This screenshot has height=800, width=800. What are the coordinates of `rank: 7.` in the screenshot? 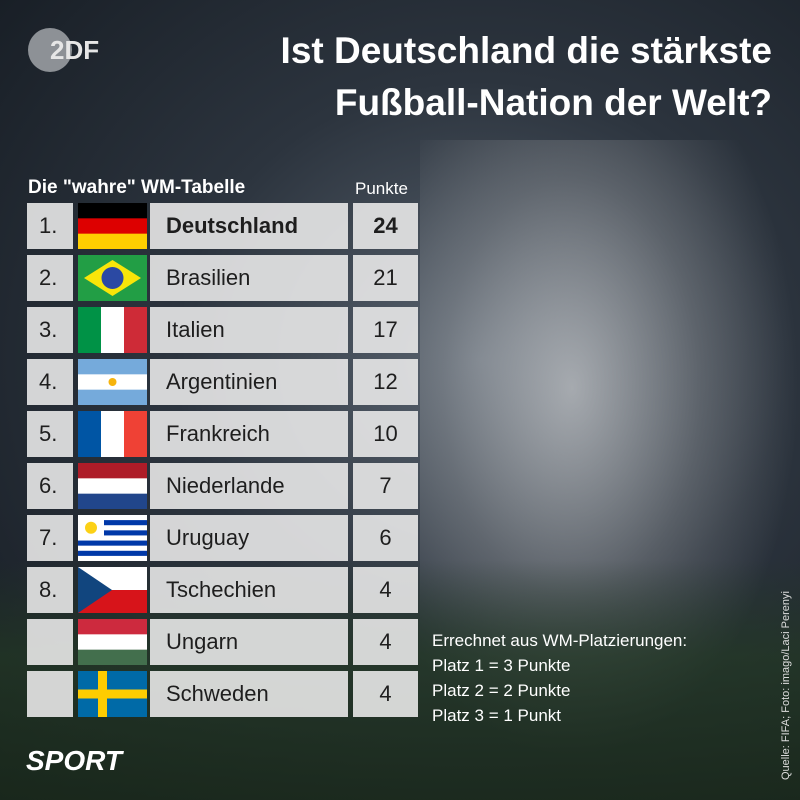 It's located at (48, 537).